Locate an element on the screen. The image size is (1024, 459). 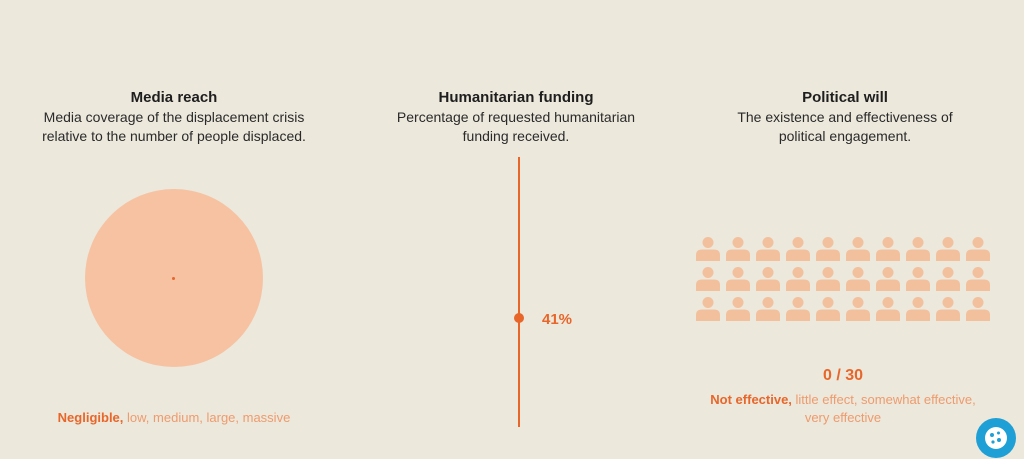
people-icon-grid is located at coordinates (843, 281).